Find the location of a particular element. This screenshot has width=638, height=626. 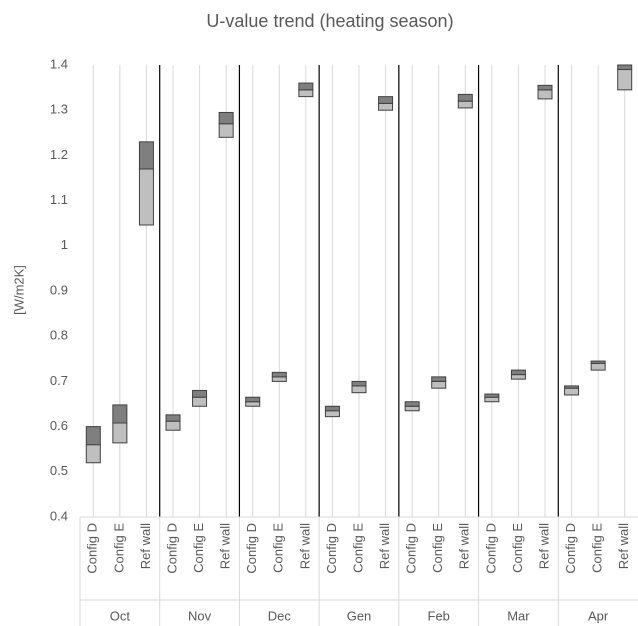

y-tick-label: 1 is located at coordinates (64, 244).